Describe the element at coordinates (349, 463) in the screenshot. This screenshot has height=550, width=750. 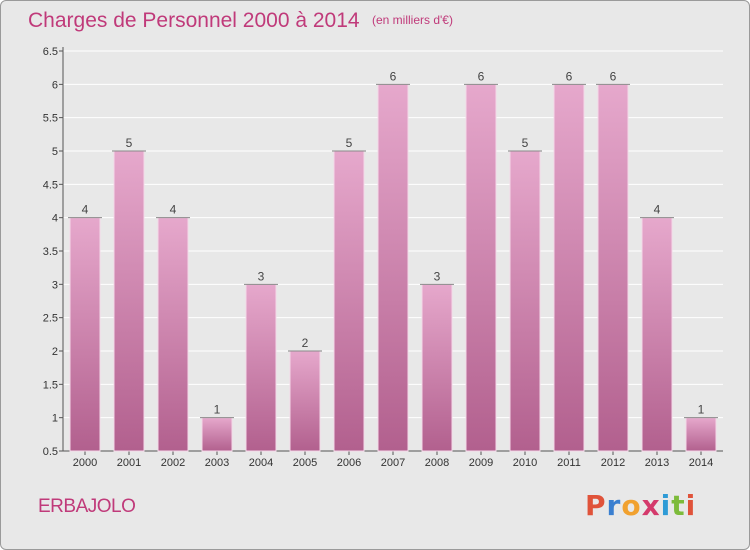
I see `x-tick-label: 2006` at that location.